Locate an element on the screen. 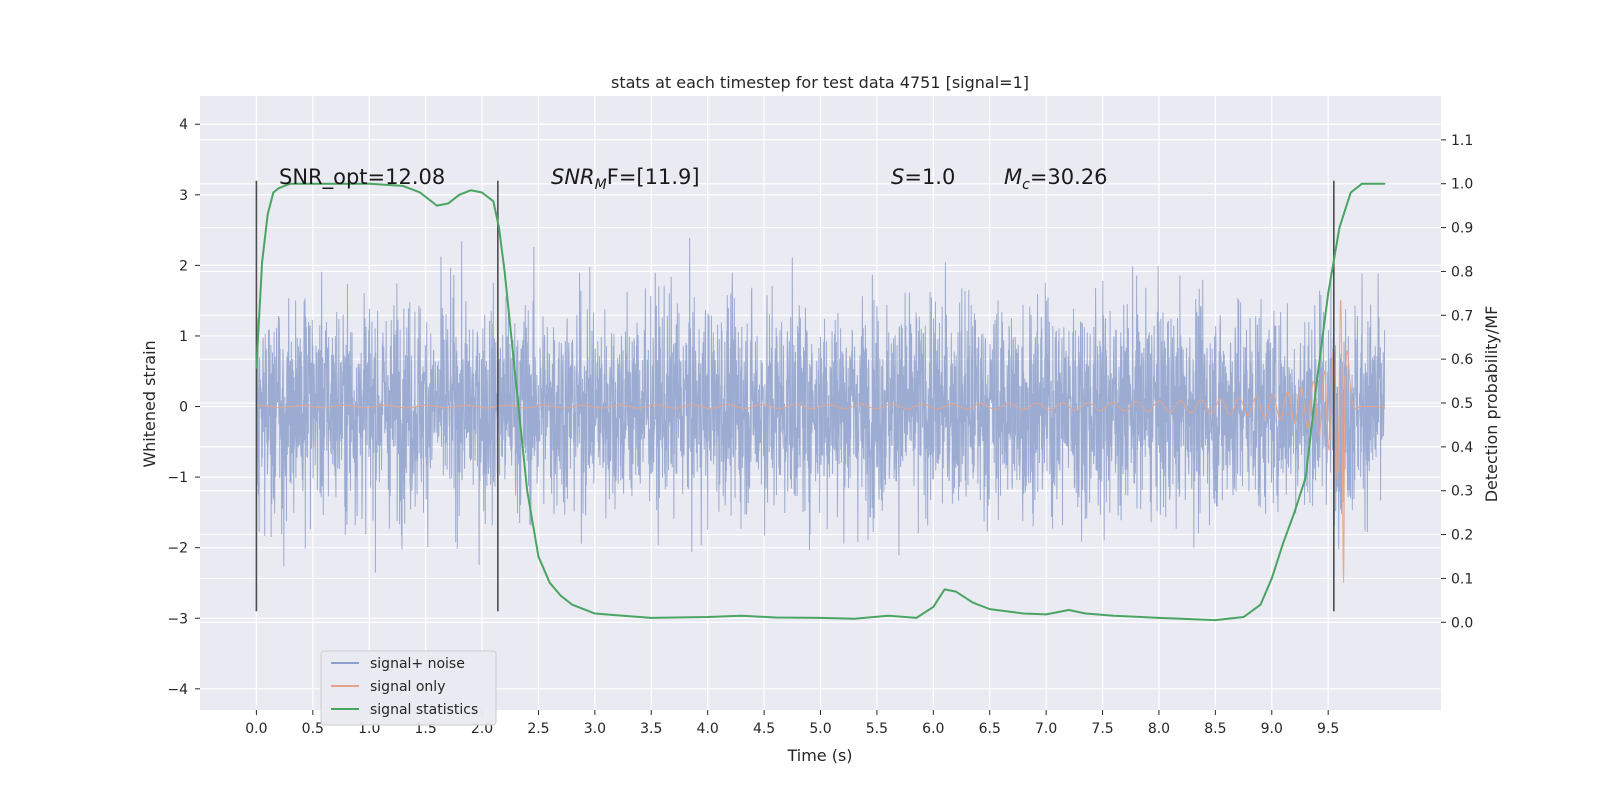 The width and height of the screenshot is (1600, 800). y-right-tick-label: 0.4 is located at coordinates (1462, 448).